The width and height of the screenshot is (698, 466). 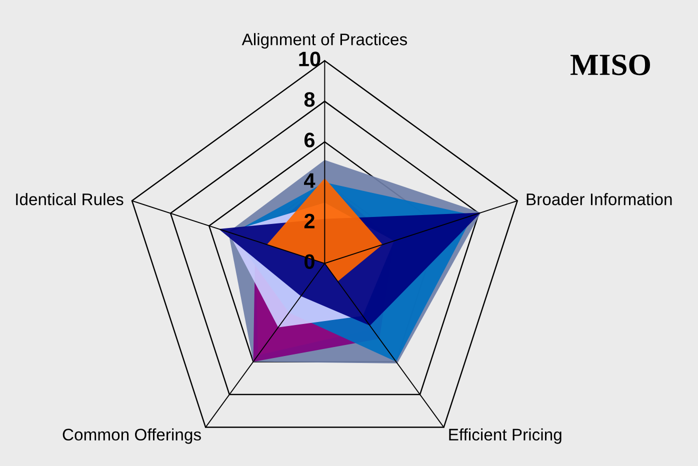 What do you see at coordinates (309, 99) in the screenshot?
I see `y-tick-label: 8` at bounding box center [309, 99].